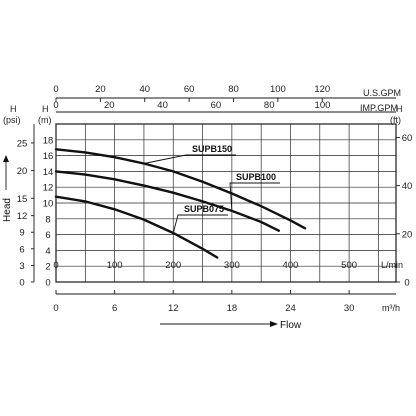  Describe the element at coordinates (47, 267) in the screenshot. I see `y-tick-m: 2` at that location.